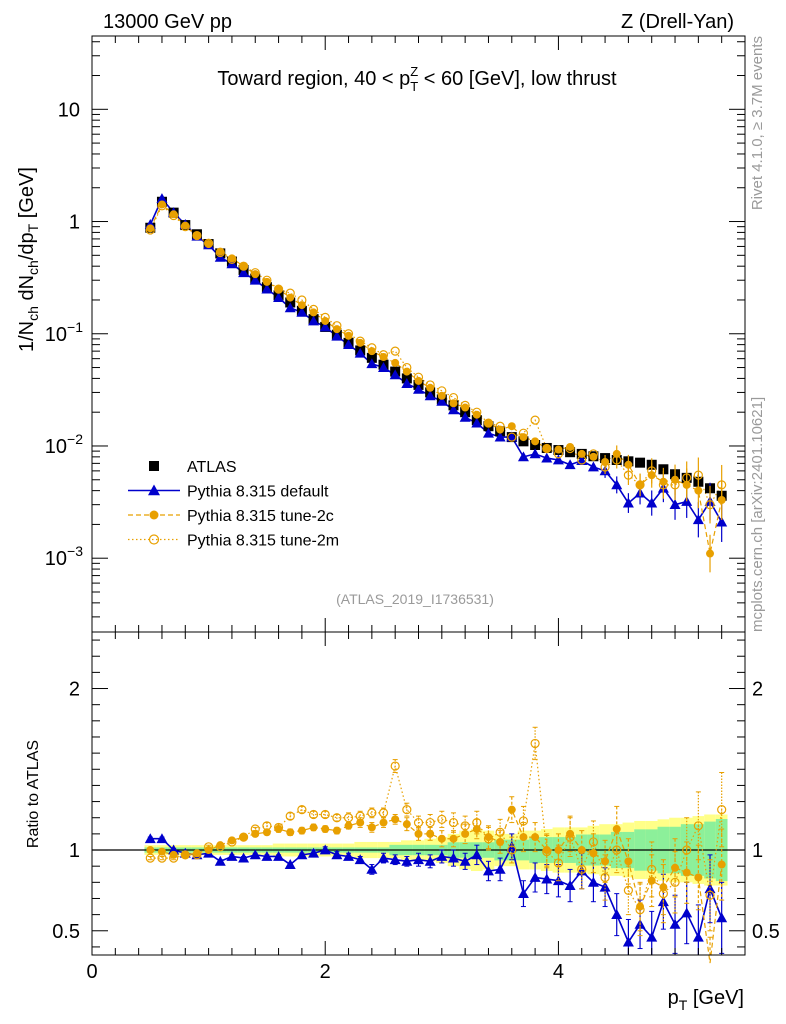 The height and width of the screenshot is (1024, 786). What do you see at coordinates (325, 972) in the screenshot?
I see `x-tick-label: 2` at bounding box center [325, 972].